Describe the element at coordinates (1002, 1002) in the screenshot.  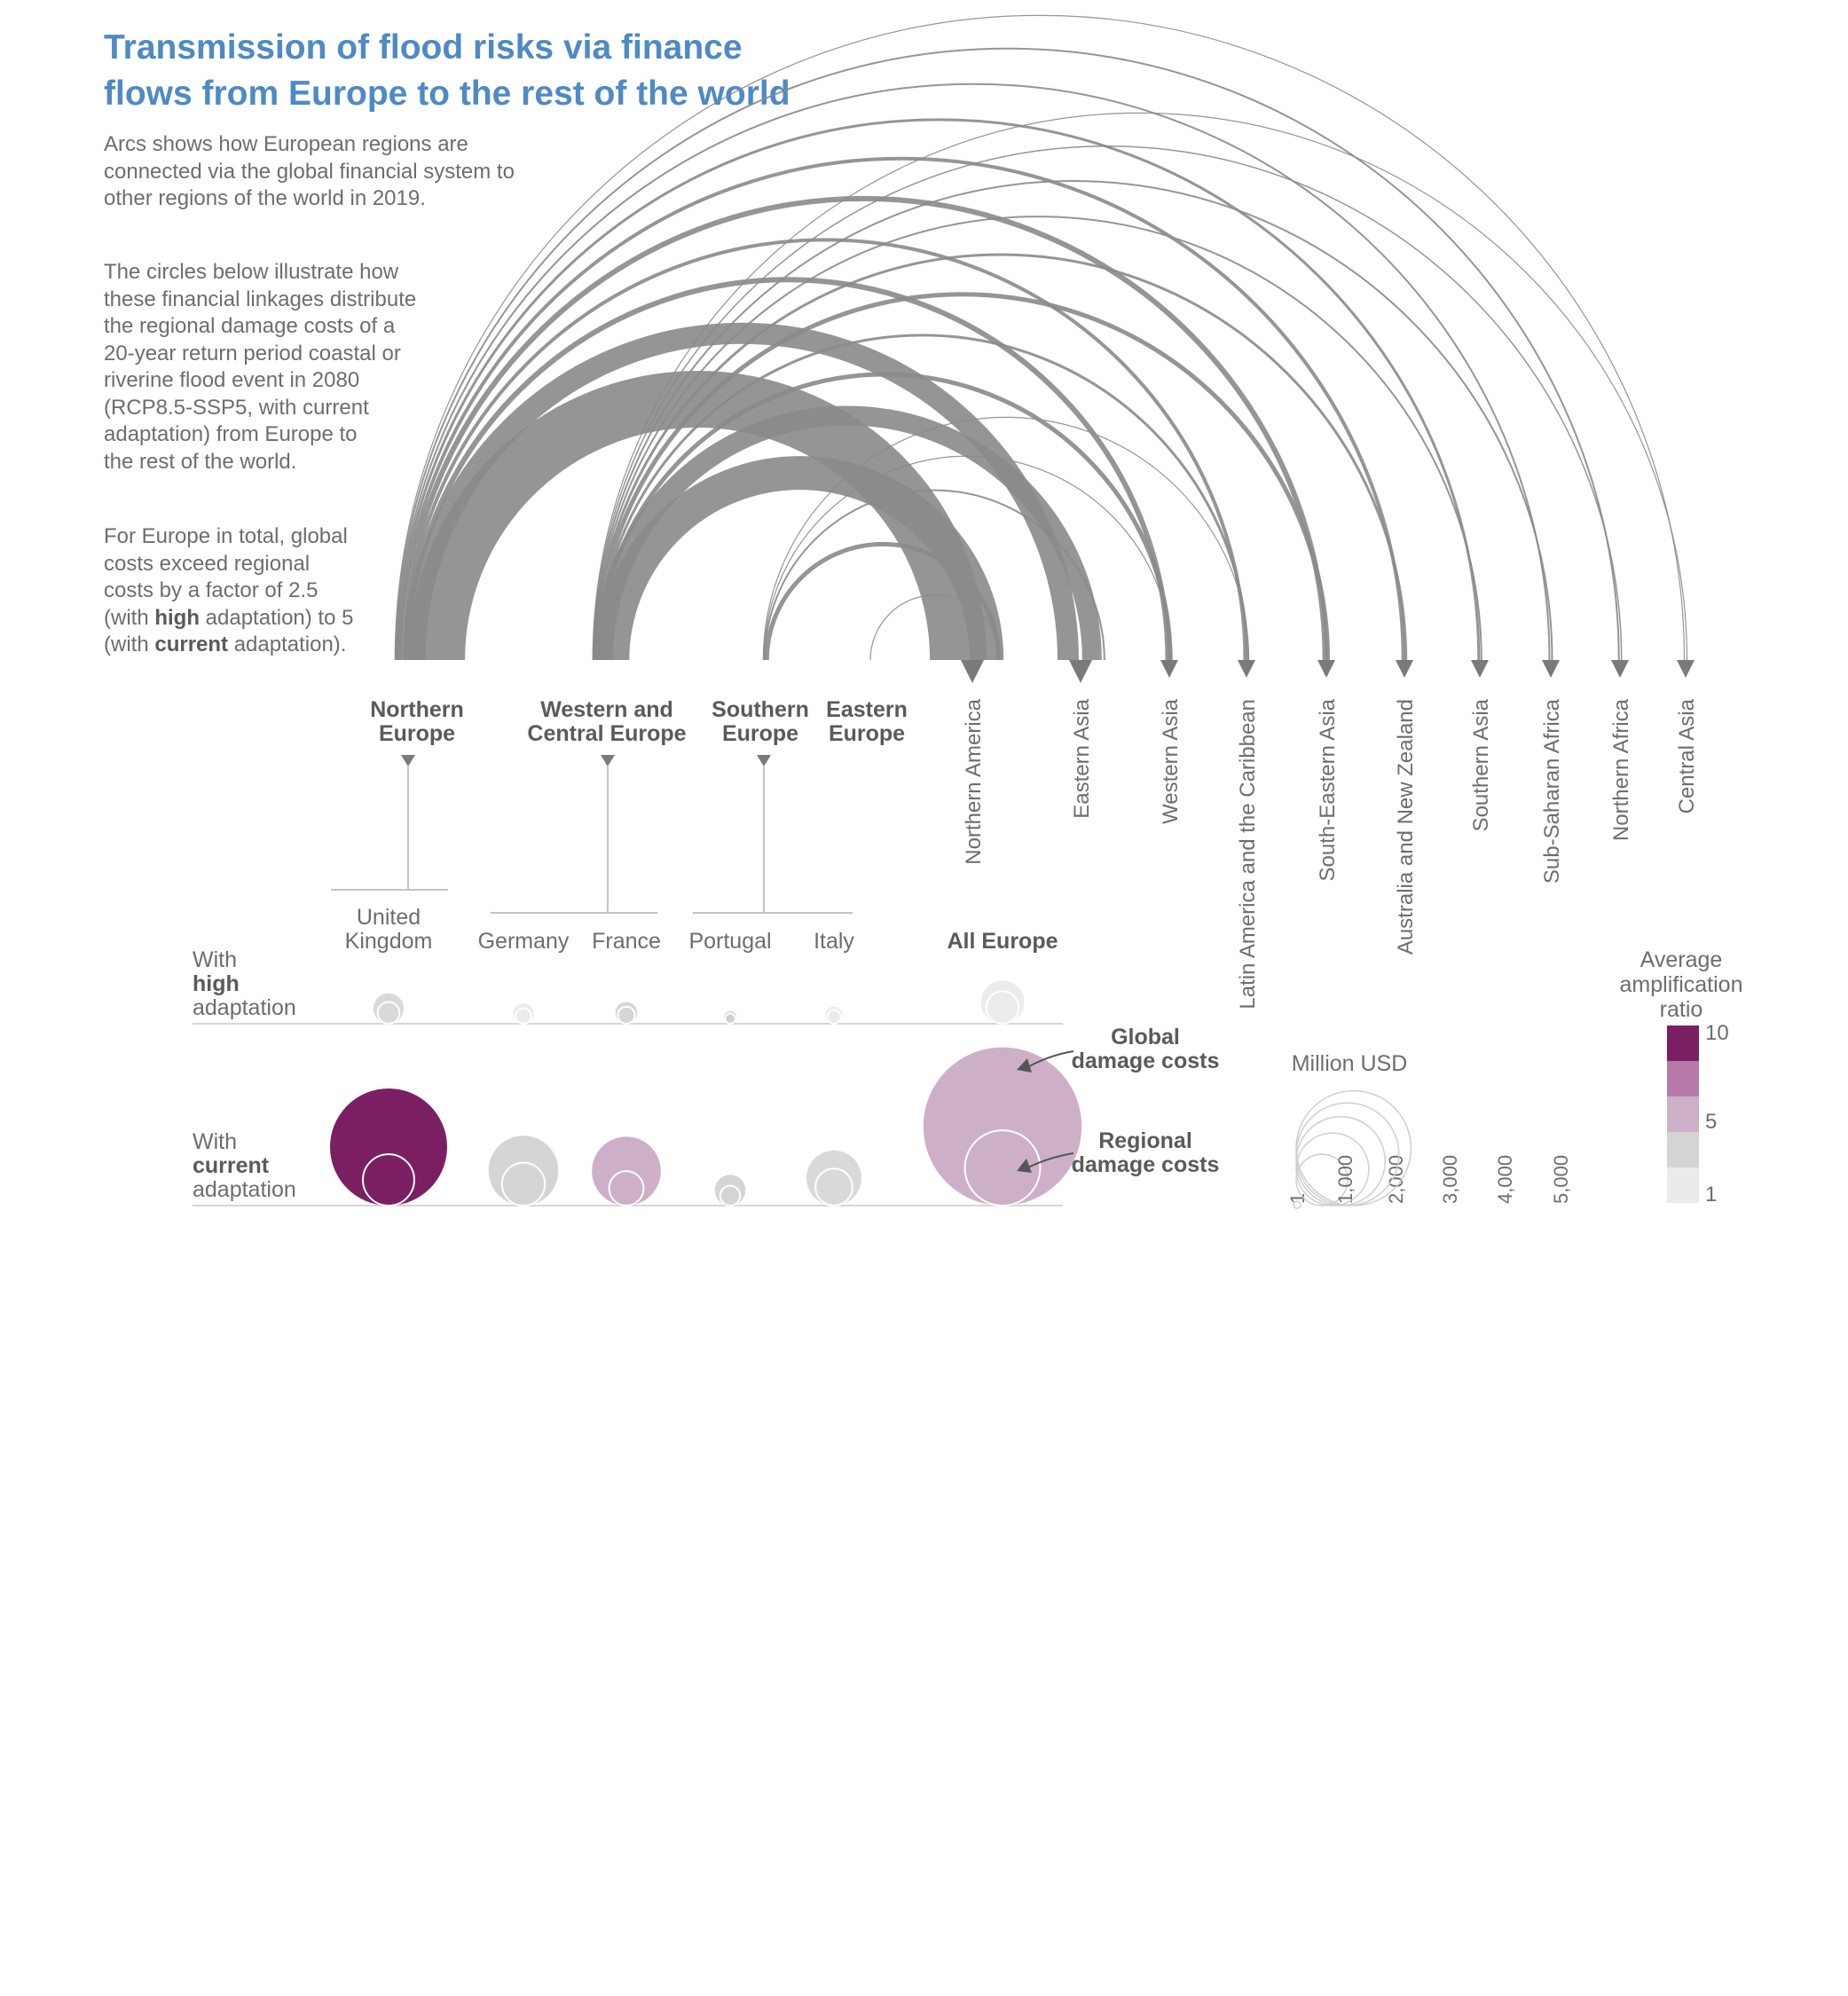
I see `all-europe-high-global-circle` at that location.